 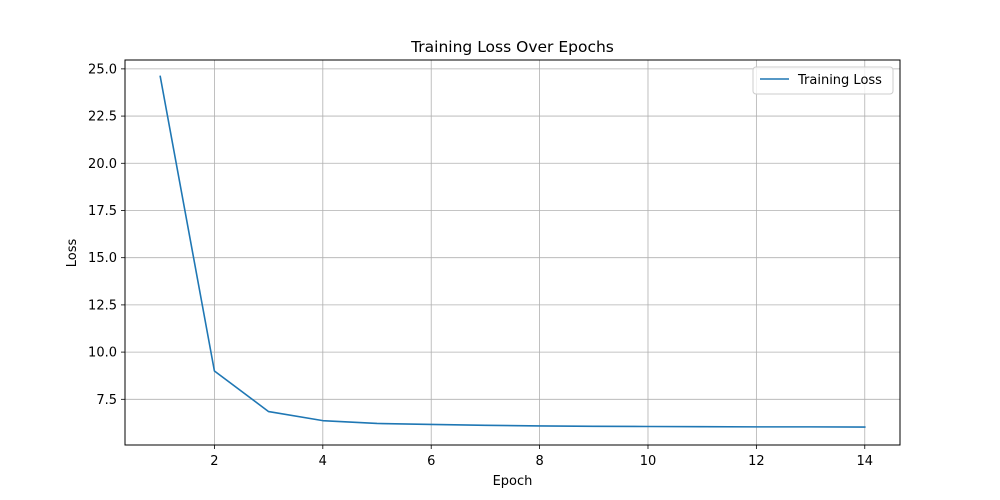 I want to click on x-tick-label: 10, so click(x=648, y=461).